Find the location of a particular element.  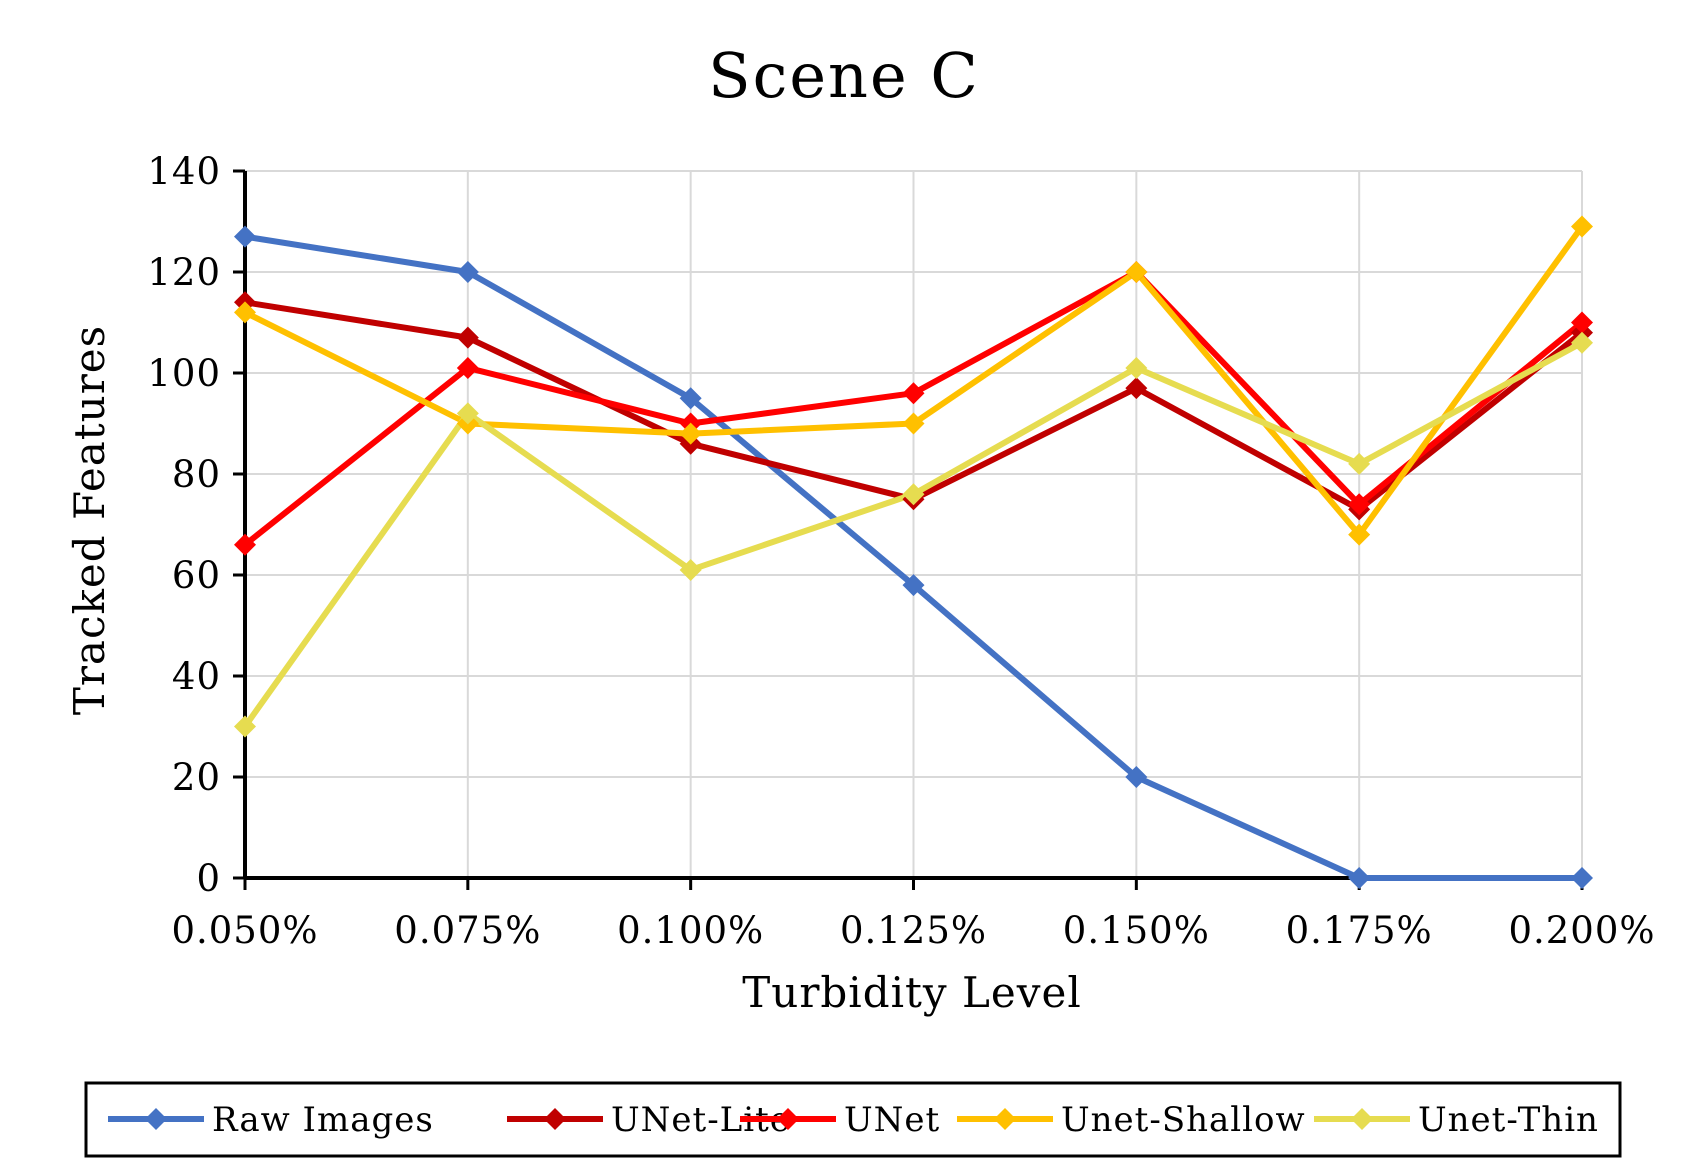

x-tick-label: 0.125% is located at coordinates (913, 930).